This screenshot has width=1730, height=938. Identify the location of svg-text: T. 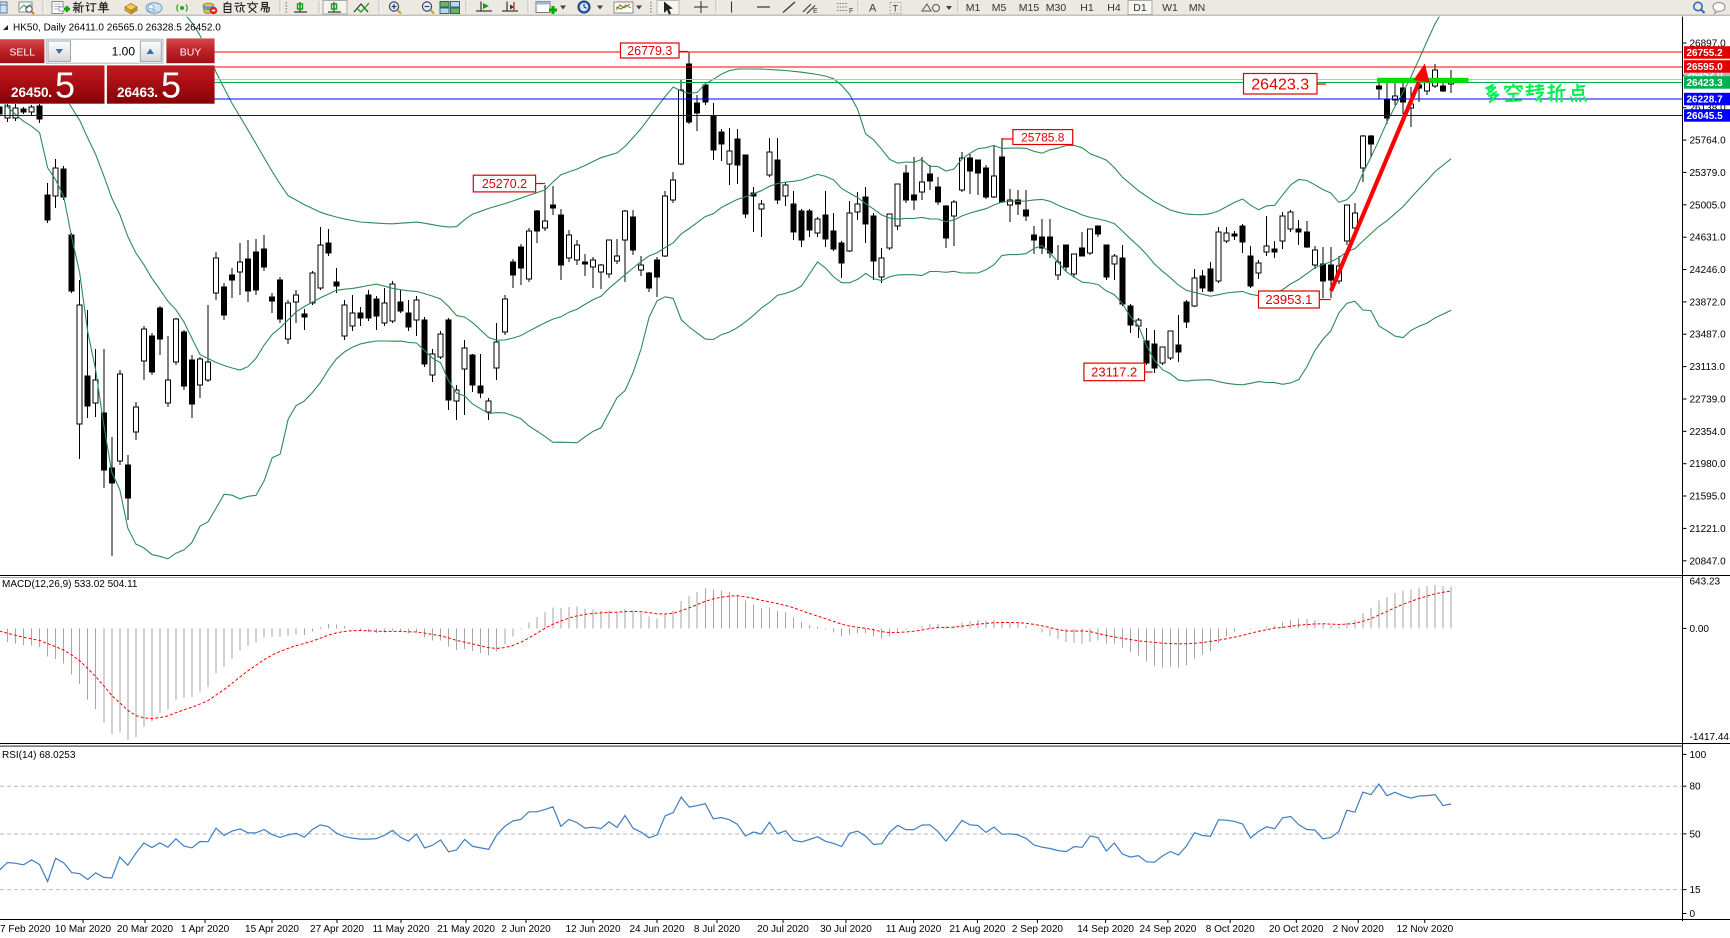
(896, 9).